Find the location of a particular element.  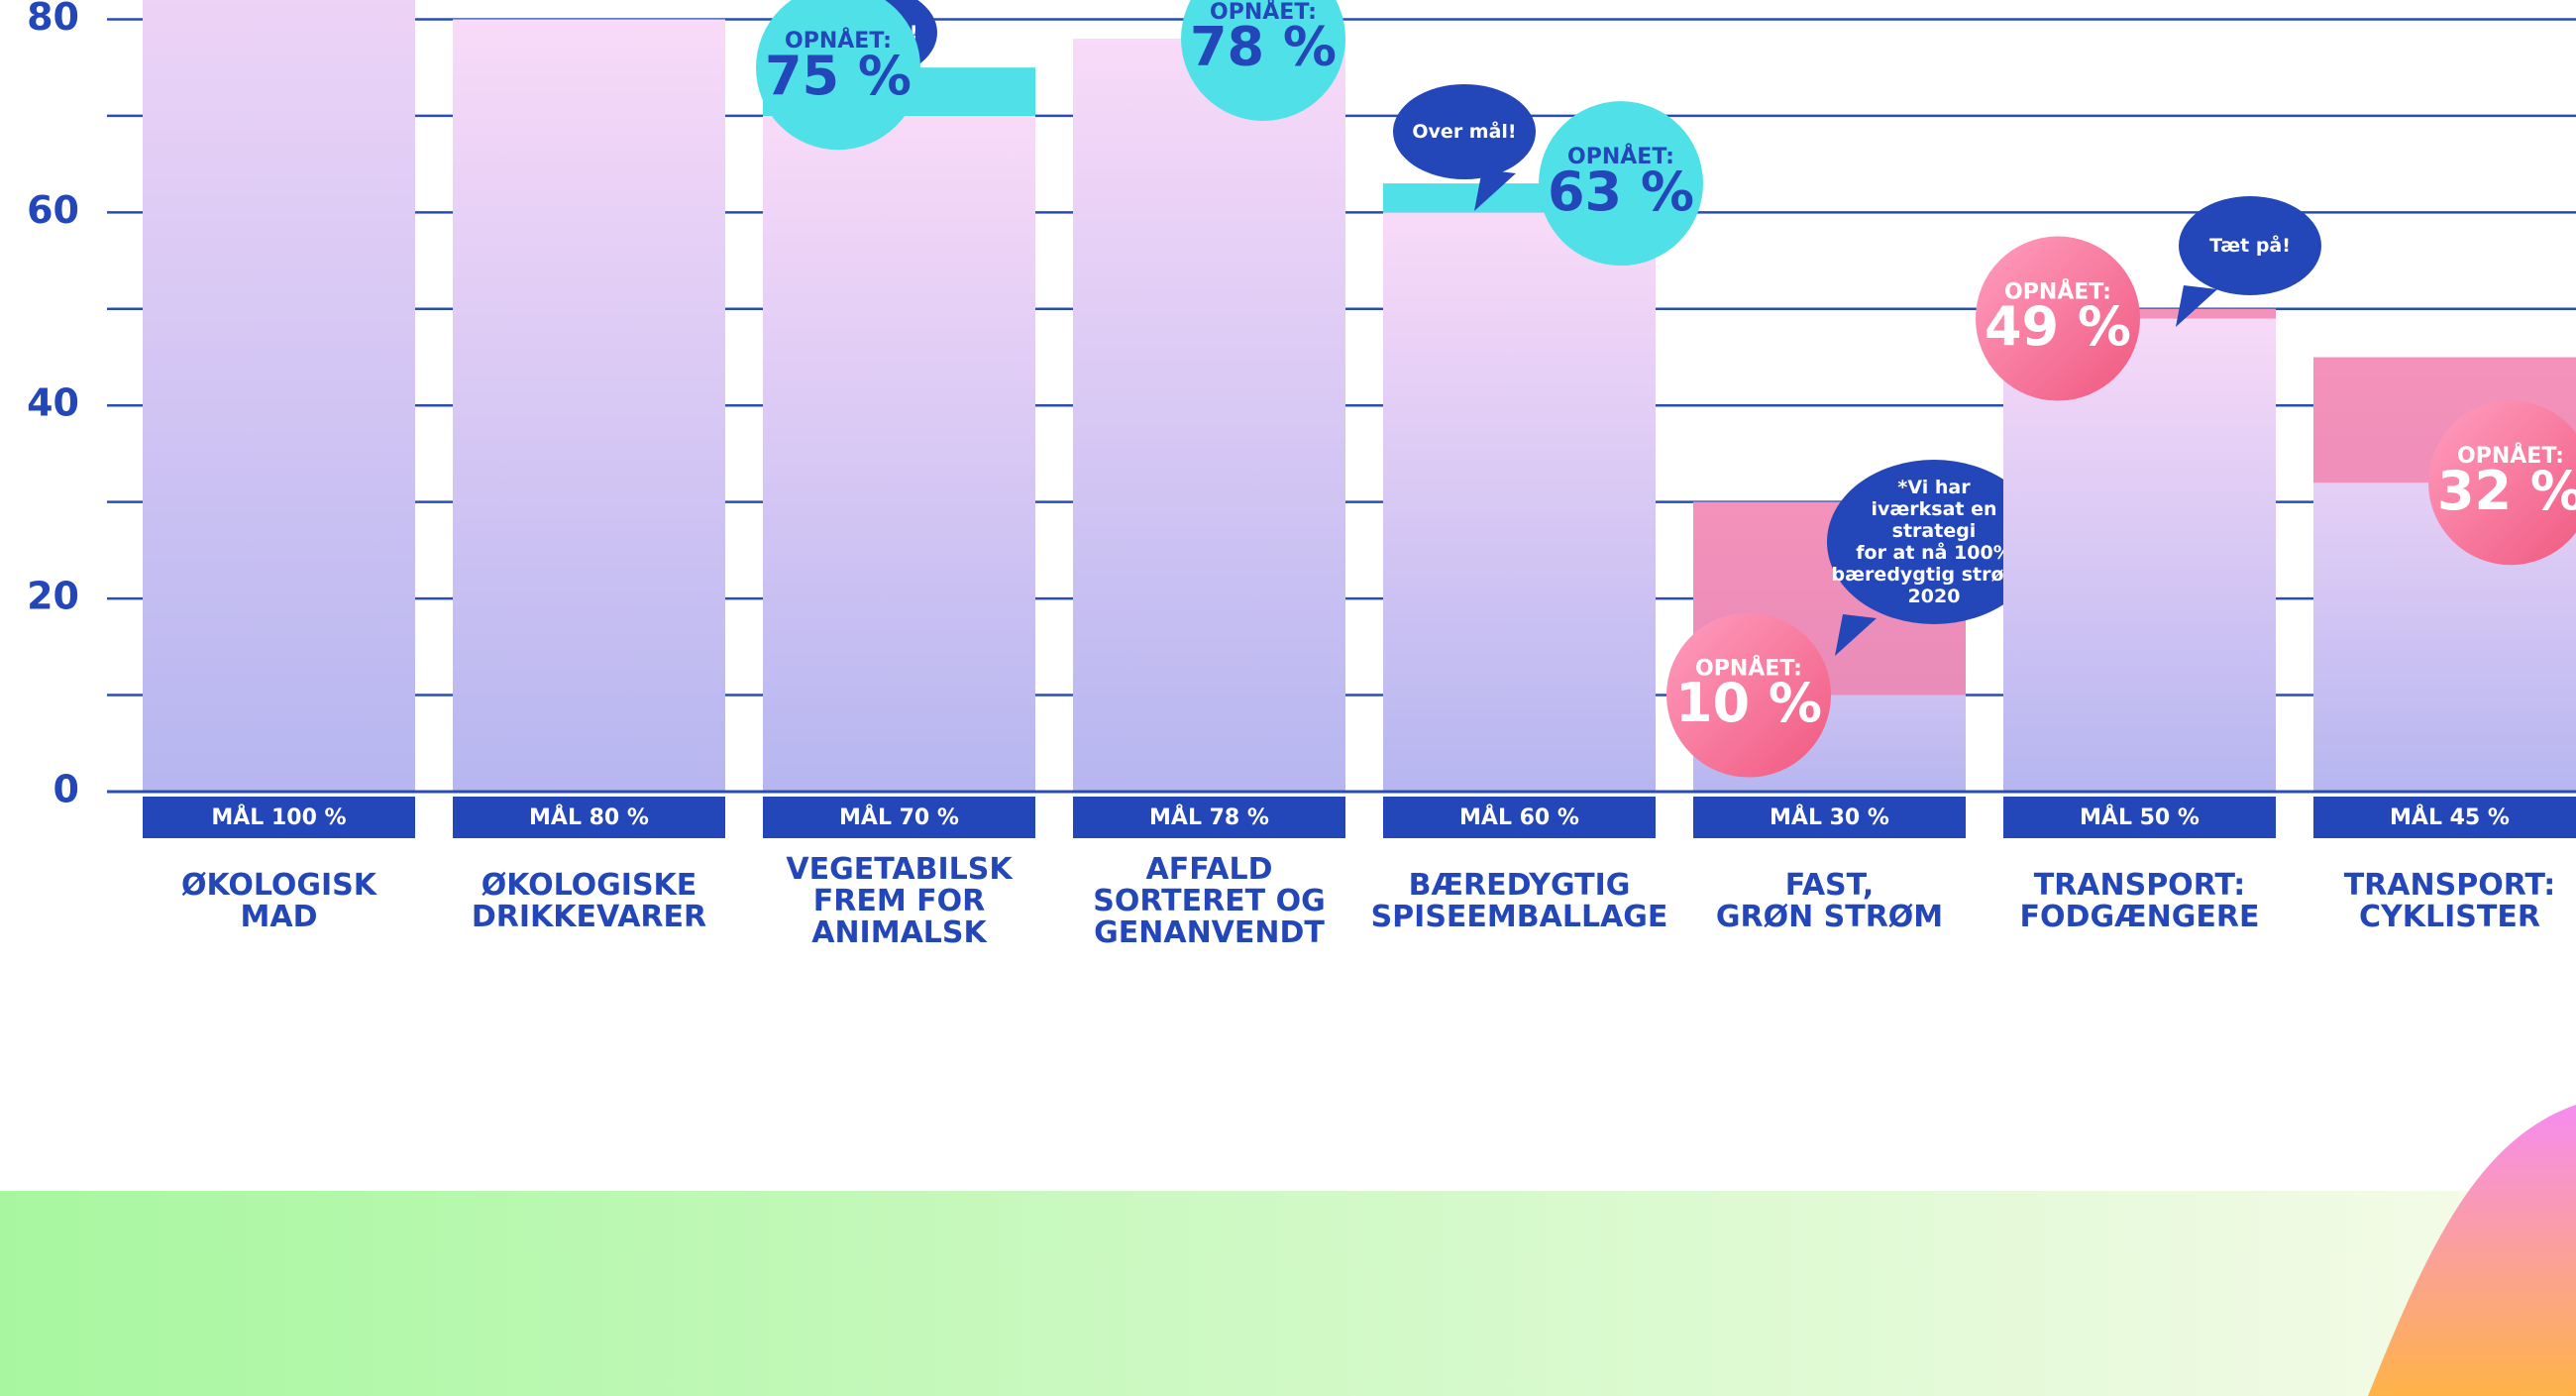

x-tick-label-box: AFFALD SORTERET OG GENANVENDT is located at coordinates (1209, 901).